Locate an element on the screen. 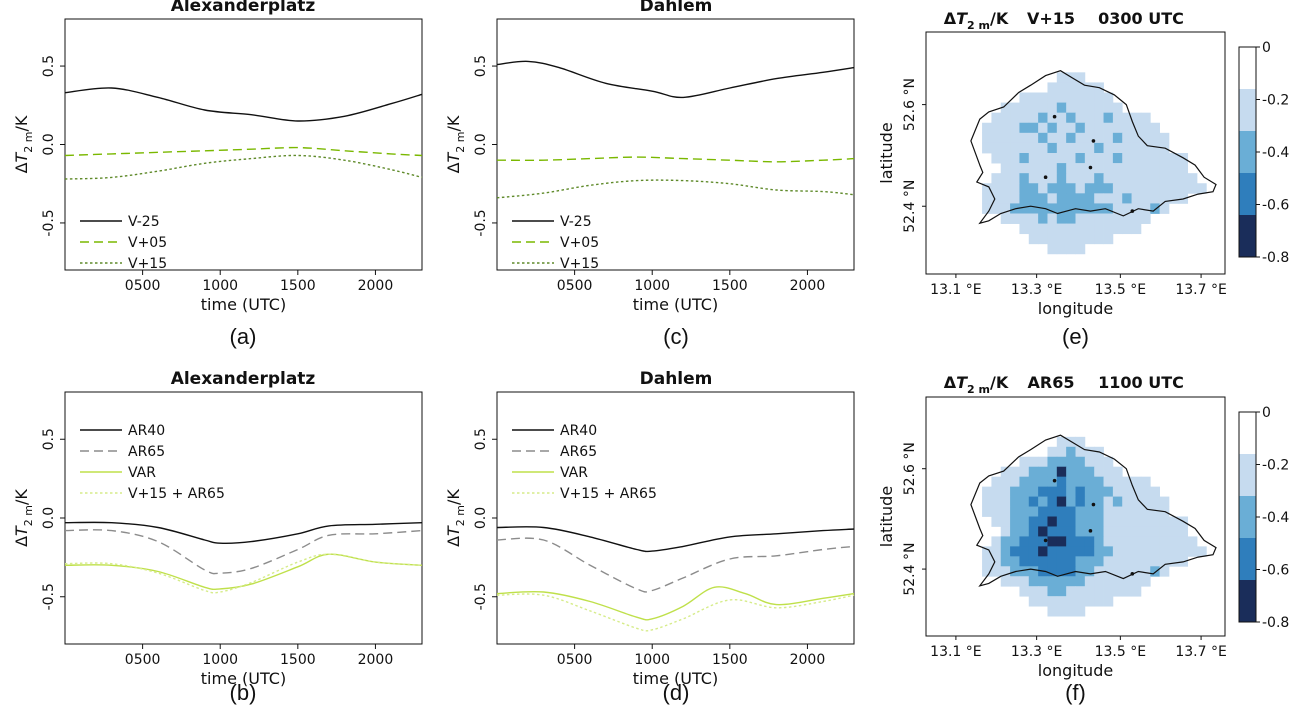 The image size is (1306, 711). map-title-variable: ΔT2 m/K is located at coordinates (976, 384).